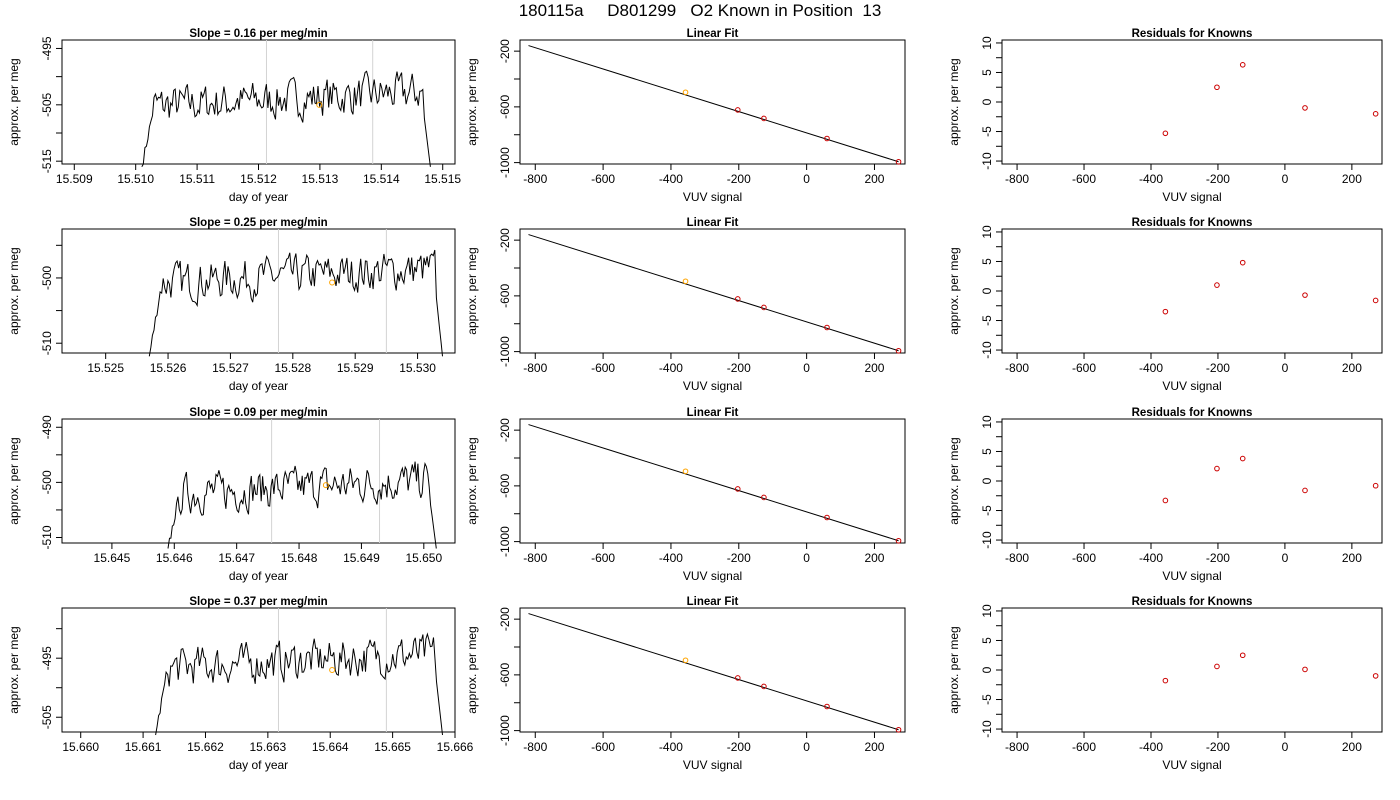 This screenshot has height=800, width=1400. Describe the element at coordinates (874, 368) in the screenshot. I see `panel-2-2-x-tick-label: 200` at that location.